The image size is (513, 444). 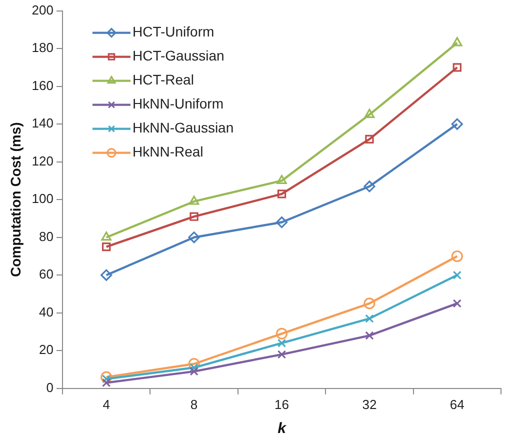 What do you see at coordinates (106, 404) in the screenshot?
I see `x-tick-label: 4` at bounding box center [106, 404].